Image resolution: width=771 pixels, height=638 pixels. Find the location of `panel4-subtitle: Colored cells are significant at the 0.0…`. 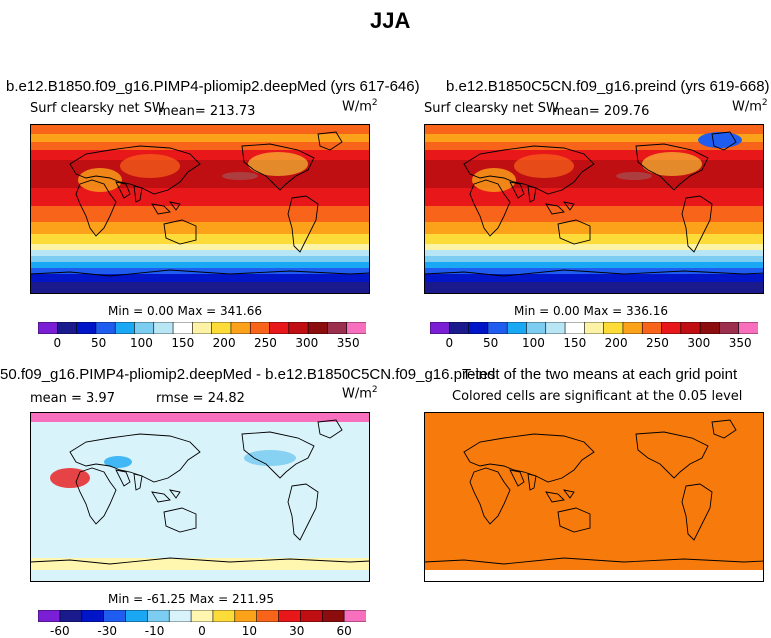

panel4-subtitle: Colored cells are significant at the 0.0… is located at coordinates (597, 396).